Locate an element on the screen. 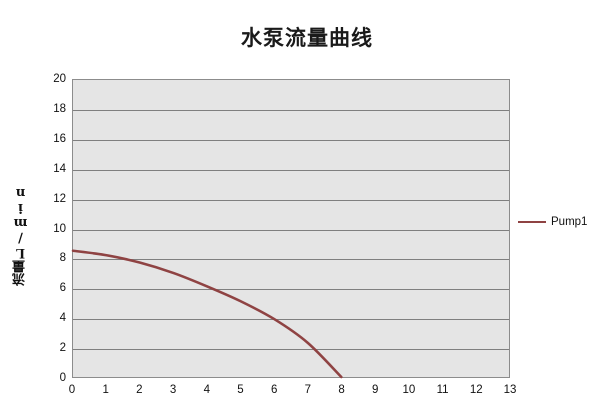  y-axis-tick-6: 6 is located at coordinates (62, 288).